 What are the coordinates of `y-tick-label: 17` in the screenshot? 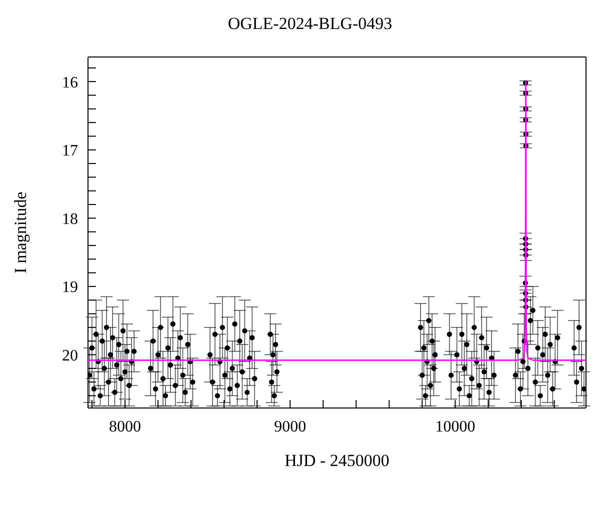 It's located at (70, 151).